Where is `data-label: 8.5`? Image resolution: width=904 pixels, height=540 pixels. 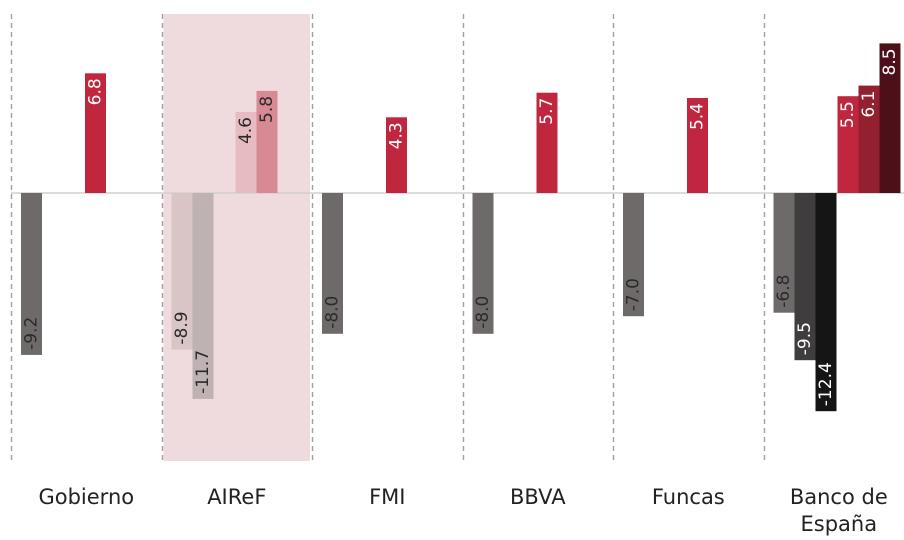 data-label: 8.5 is located at coordinates (890, 61).